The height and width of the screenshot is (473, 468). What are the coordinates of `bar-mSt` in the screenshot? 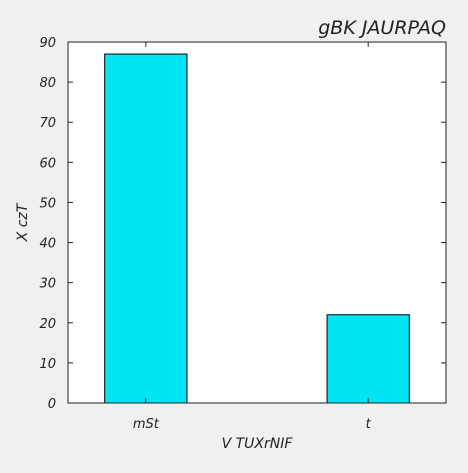 It's located at (146, 228).